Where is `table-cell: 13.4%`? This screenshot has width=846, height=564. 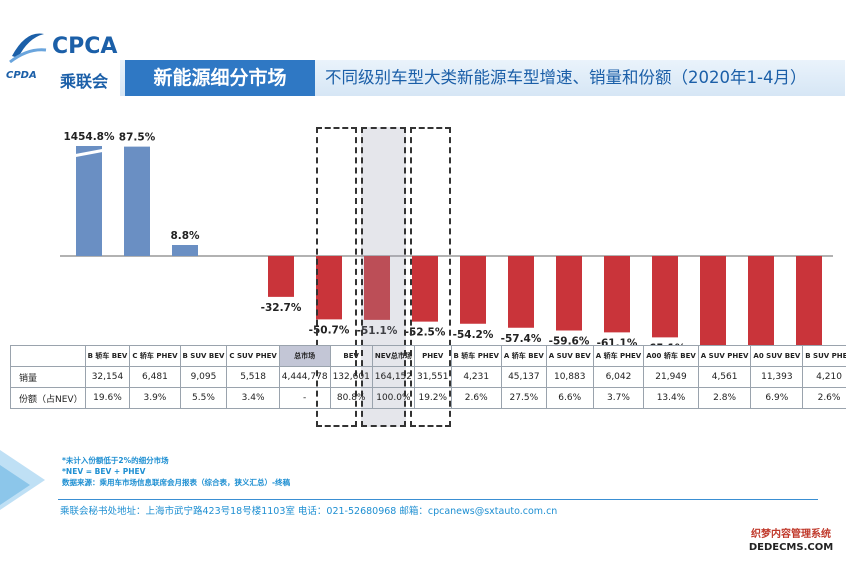 table-cell: 13.4% is located at coordinates (671, 398).